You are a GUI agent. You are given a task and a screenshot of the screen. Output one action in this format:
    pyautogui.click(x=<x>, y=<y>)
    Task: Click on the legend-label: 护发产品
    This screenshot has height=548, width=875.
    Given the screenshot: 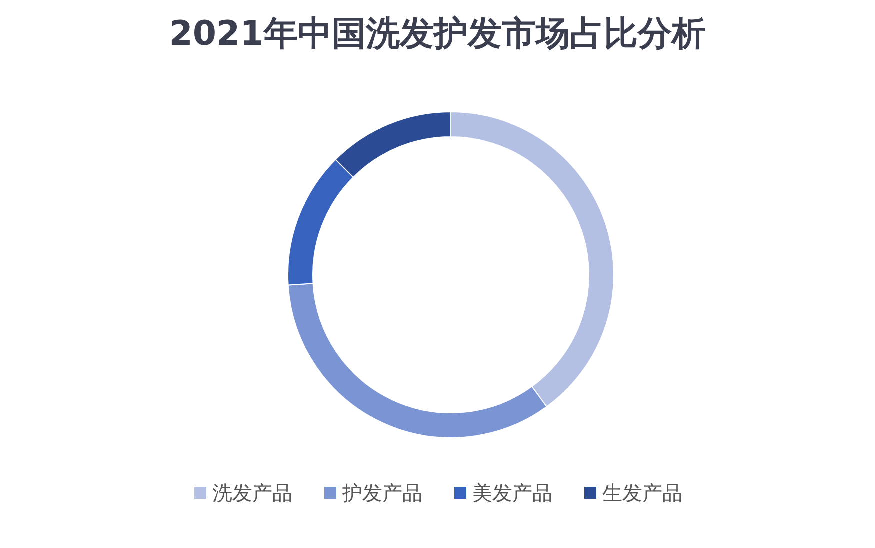 What is the action you would take?
    pyautogui.click(x=382, y=493)
    